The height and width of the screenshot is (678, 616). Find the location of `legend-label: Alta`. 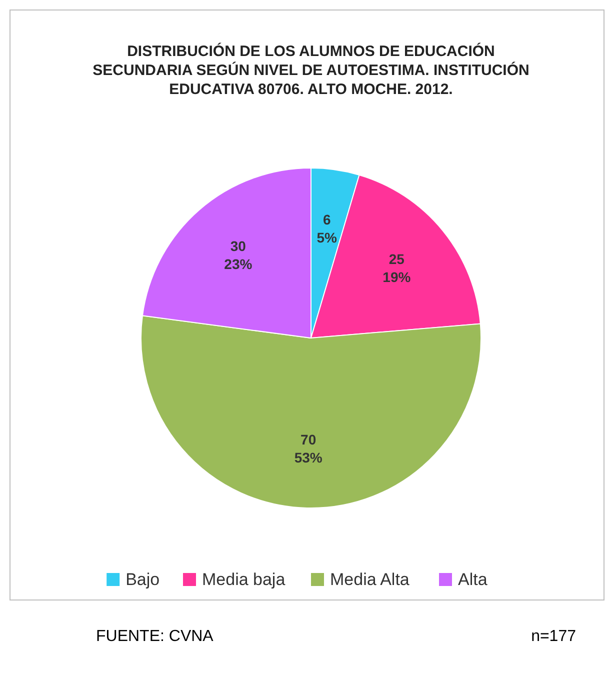

legend-label: Alta is located at coordinates (473, 579).